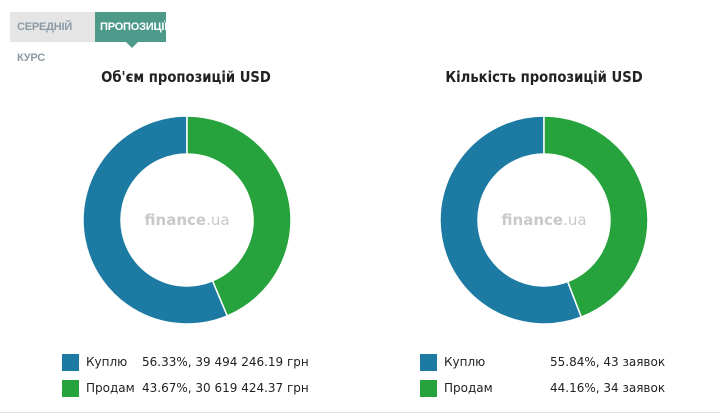  Describe the element at coordinates (225, 362) in the screenshot. I see `legend-value-buy: 56.33%, 39 494 246.19 грн` at that location.